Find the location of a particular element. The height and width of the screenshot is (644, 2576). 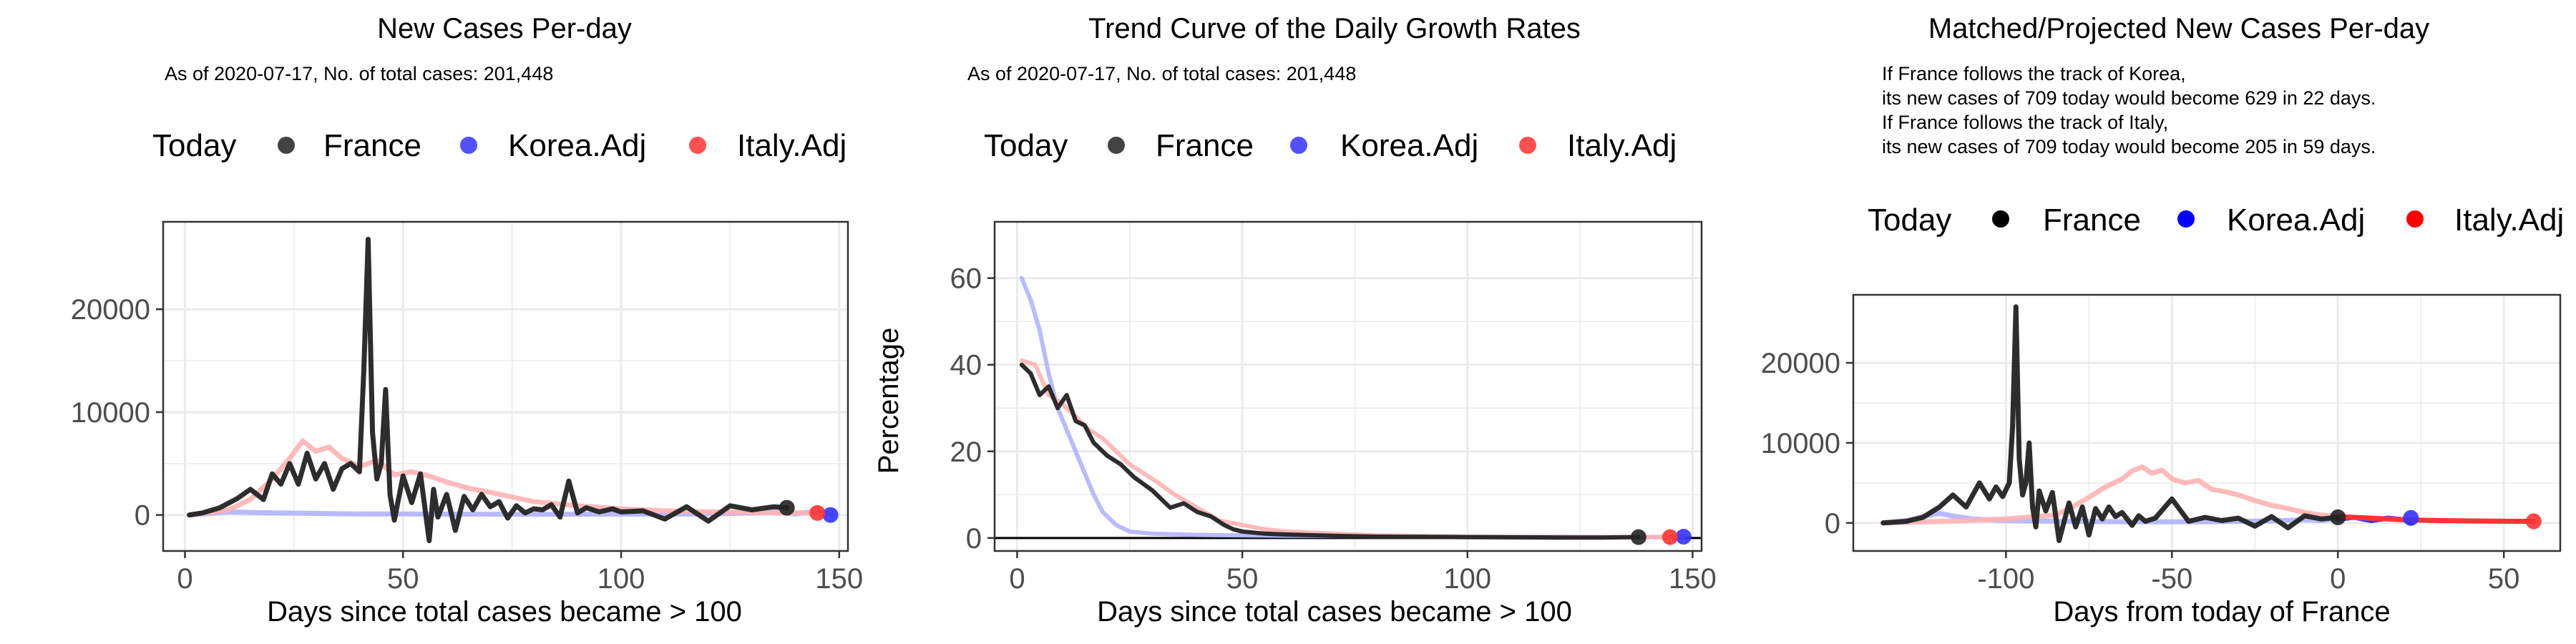

projection-note: If France follows the track of Korea, is located at coordinates (2034, 73).